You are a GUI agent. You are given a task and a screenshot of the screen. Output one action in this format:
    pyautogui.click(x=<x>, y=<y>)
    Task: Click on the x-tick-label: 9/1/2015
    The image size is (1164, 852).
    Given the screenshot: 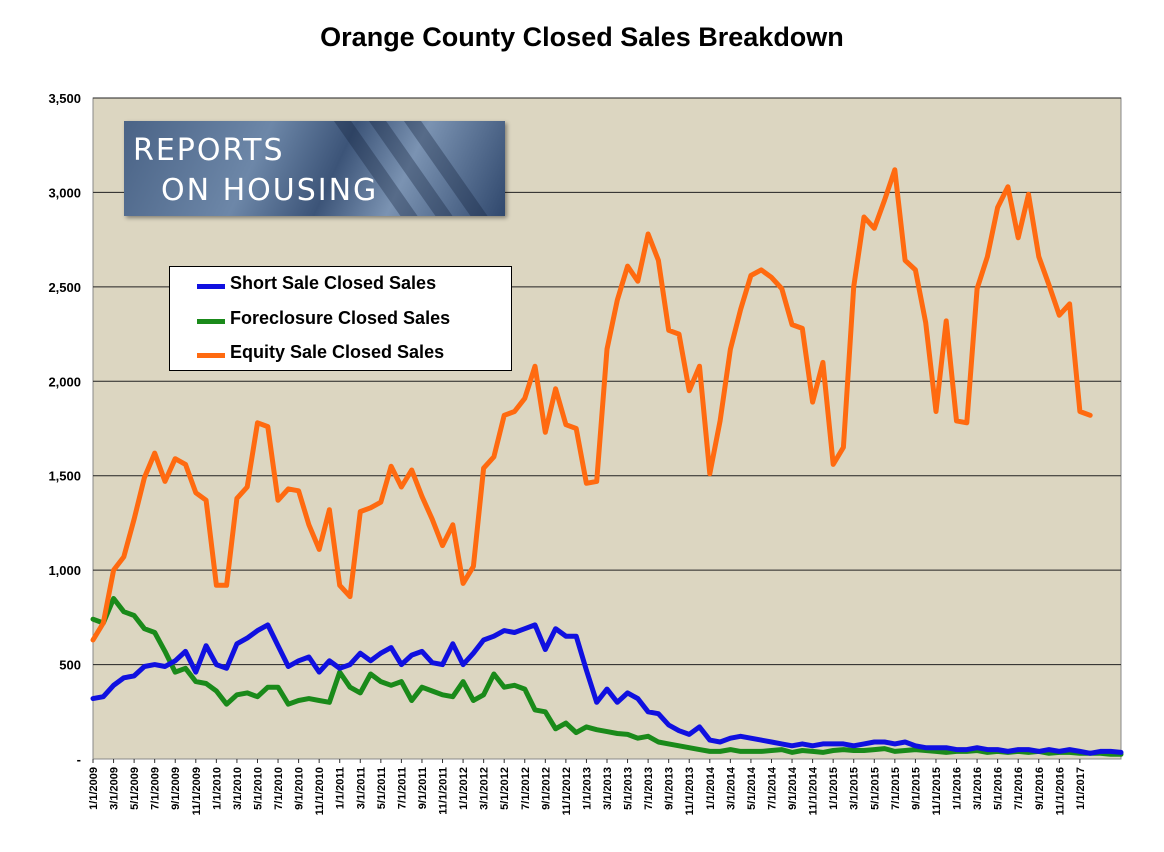 What is the action you would take?
    pyautogui.click(x=916, y=788)
    